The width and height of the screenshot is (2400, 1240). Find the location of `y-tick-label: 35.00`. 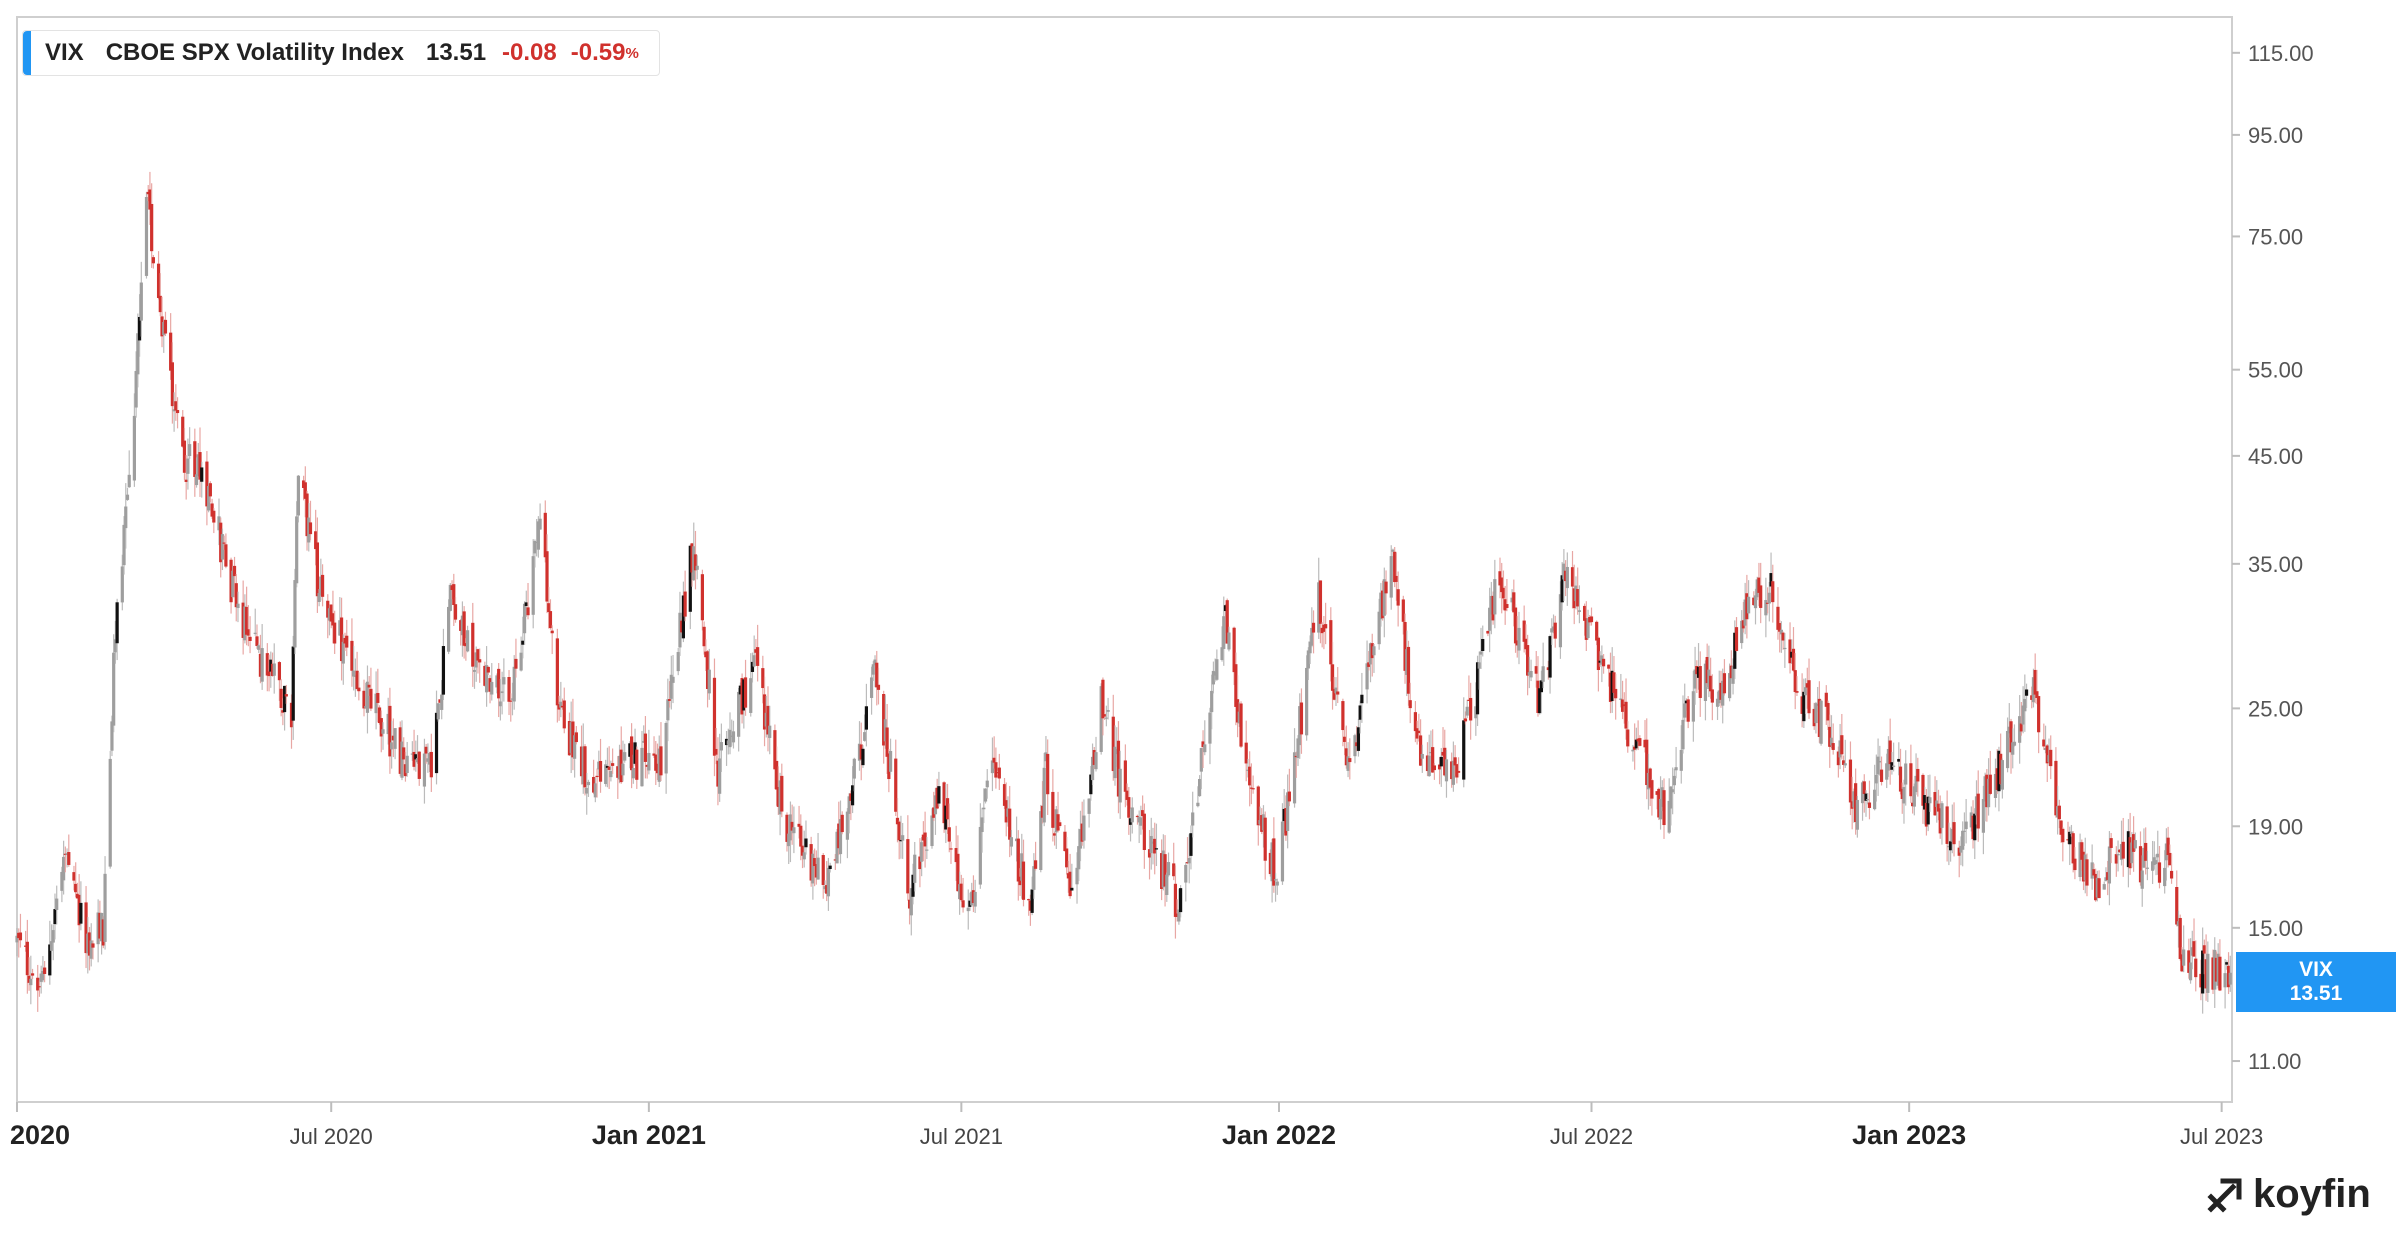

y-tick-label: 35.00 is located at coordinates (2275, 564).